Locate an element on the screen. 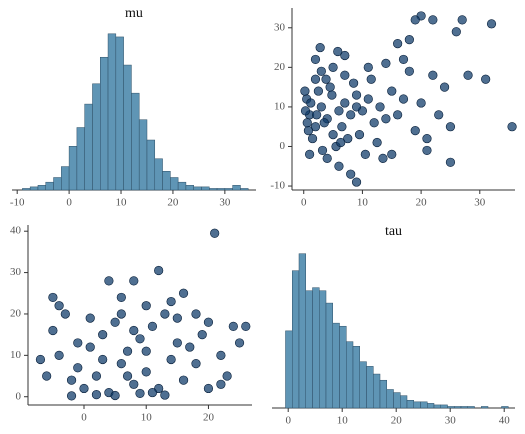 The image size is (525, 434). panel-title: mu is located at coordinates (134, 13).